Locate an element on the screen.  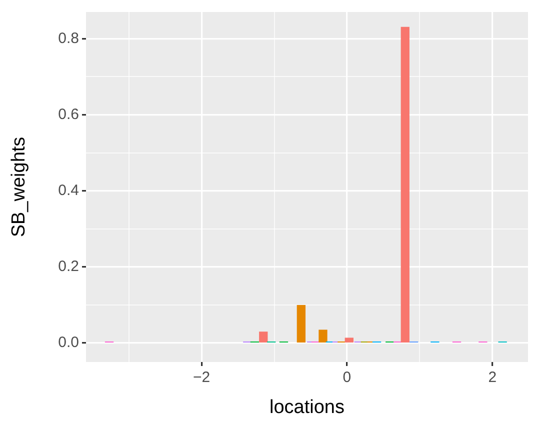
x-tick-label: −2 is located at coordinates (201, 377).